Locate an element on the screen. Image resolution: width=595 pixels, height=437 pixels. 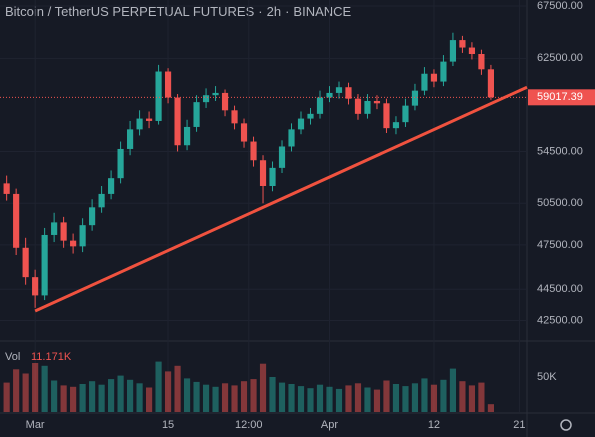
settings-icon is located at coordinates (566, 425).